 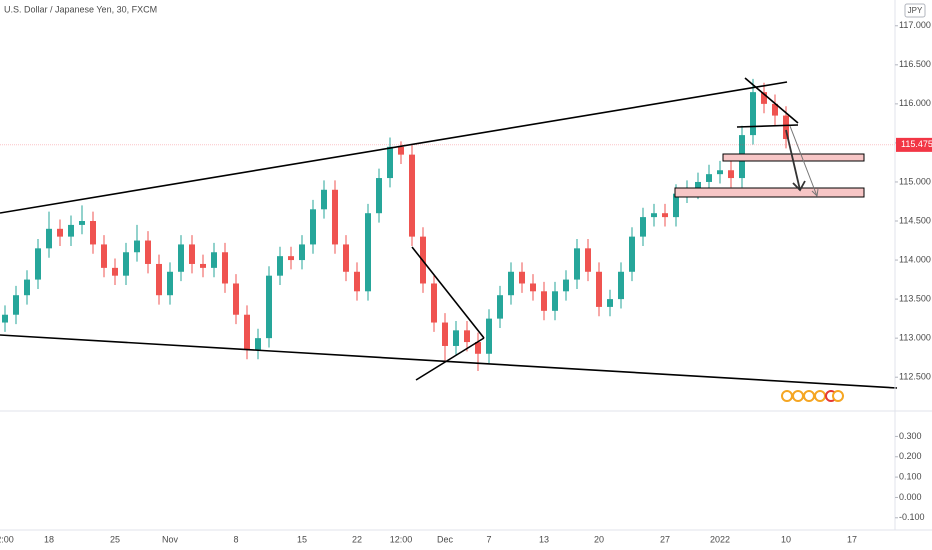 I want to click on x-tick-label: 25, so click(x=115, y=539).